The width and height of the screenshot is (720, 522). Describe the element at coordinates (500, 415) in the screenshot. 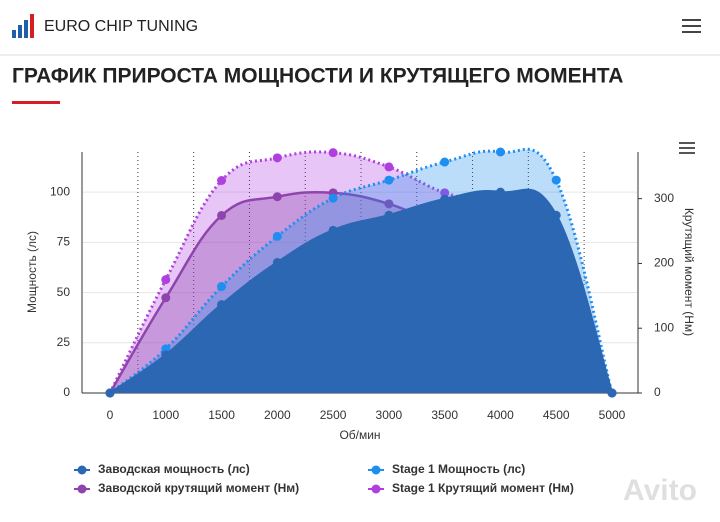

I see `x-tick-label: 4000` at that location.